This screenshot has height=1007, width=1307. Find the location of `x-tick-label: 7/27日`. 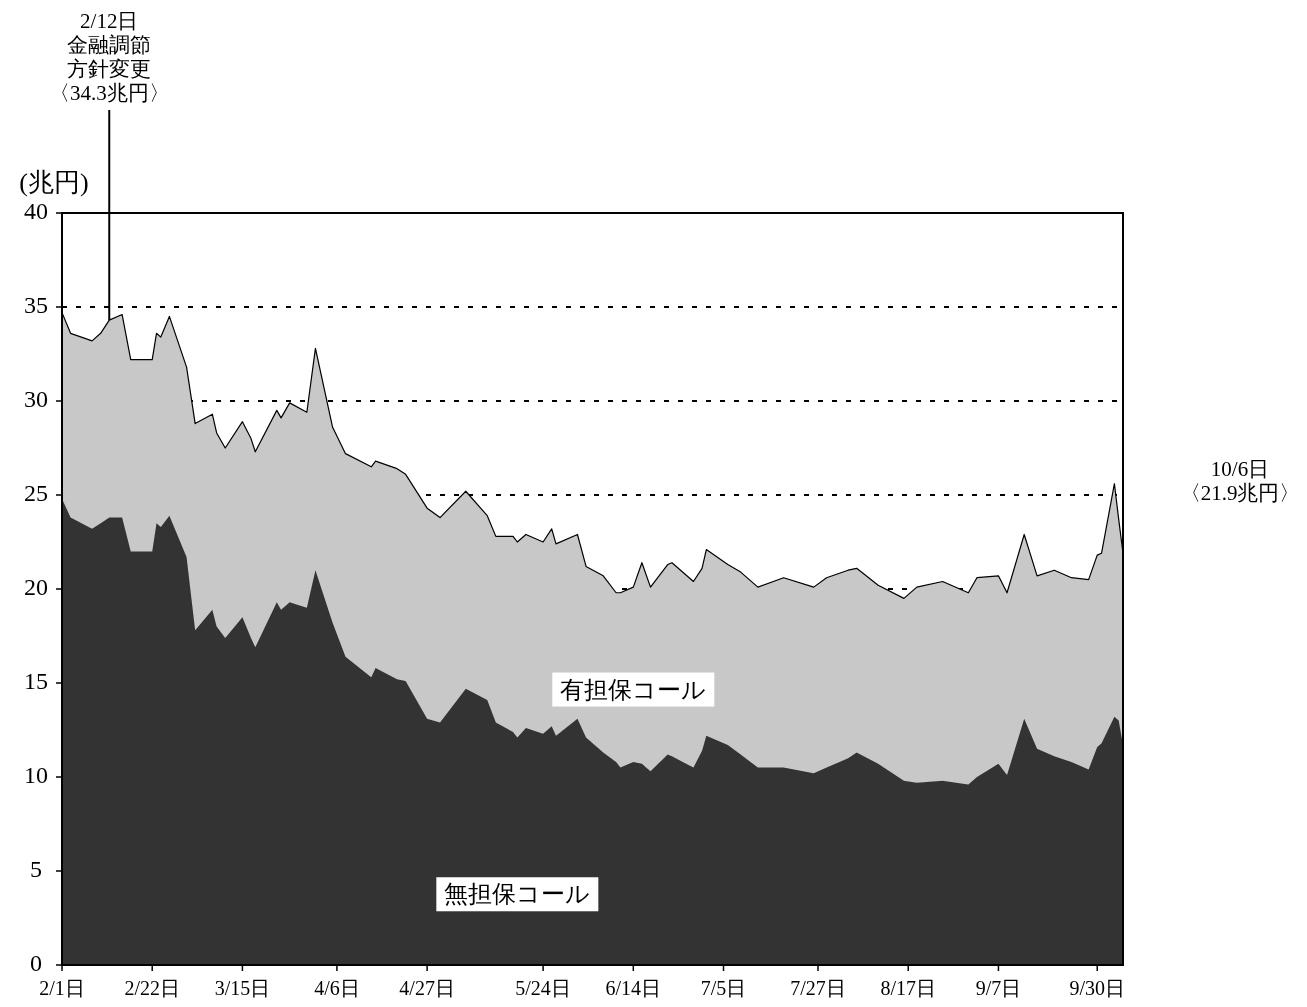

x-tick-label: 7/27日 is located at coordinates (818, 988).